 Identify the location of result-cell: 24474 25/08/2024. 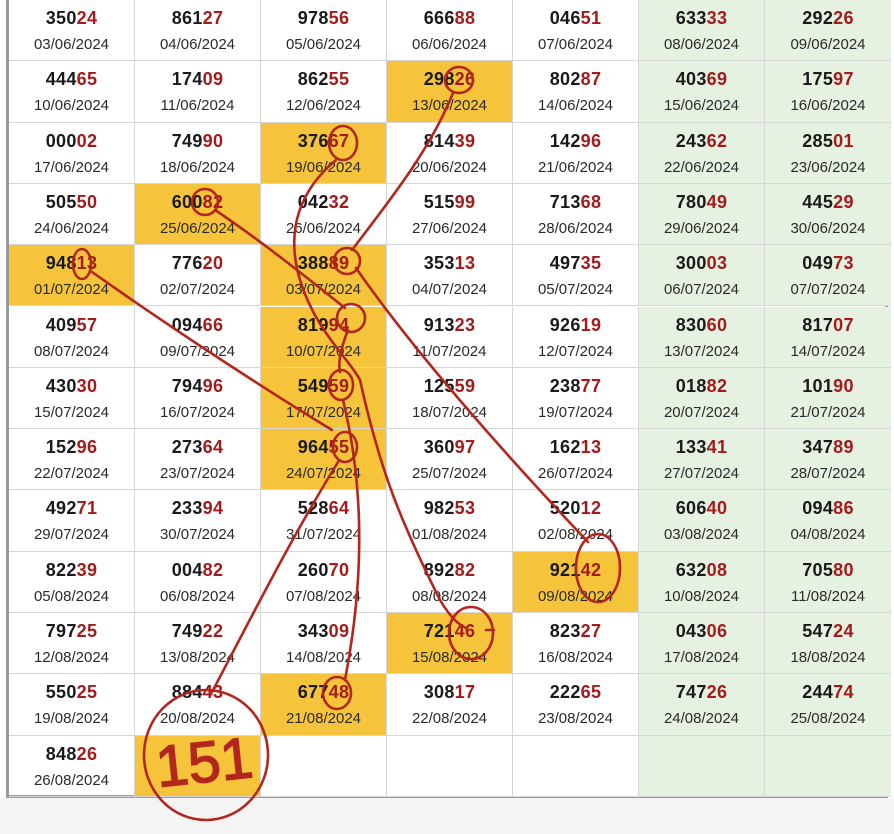
(828, 705).